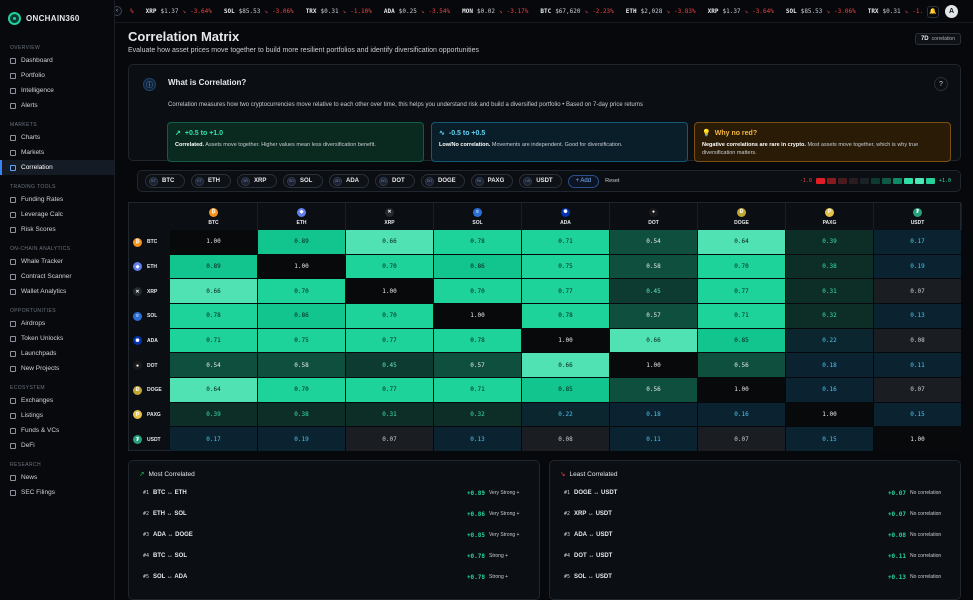 Image resolution: width=973 pixels, height=600 pixels. Describe the element at coordinates (303, 181) in the screenshot. I see `asset-chip-sol: SO SOL` at that location.